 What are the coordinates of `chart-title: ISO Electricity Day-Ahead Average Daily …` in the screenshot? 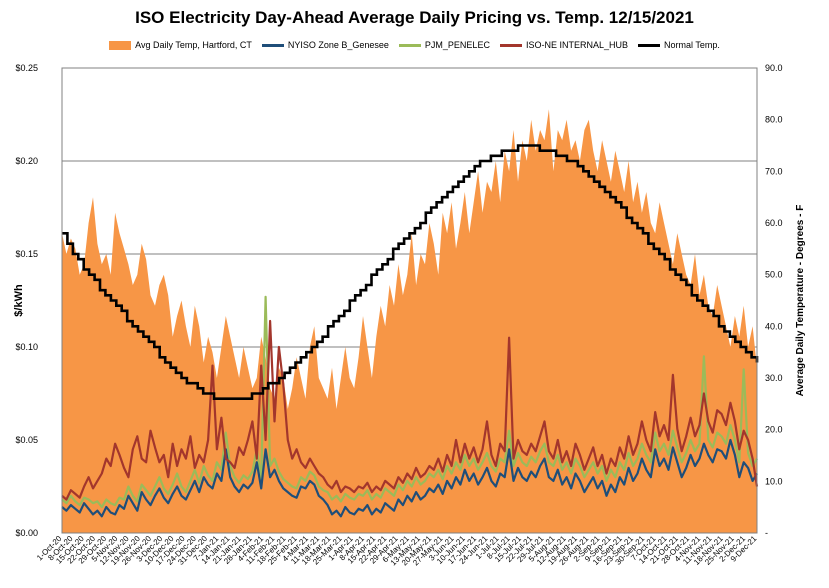 It's located at (414, 17).